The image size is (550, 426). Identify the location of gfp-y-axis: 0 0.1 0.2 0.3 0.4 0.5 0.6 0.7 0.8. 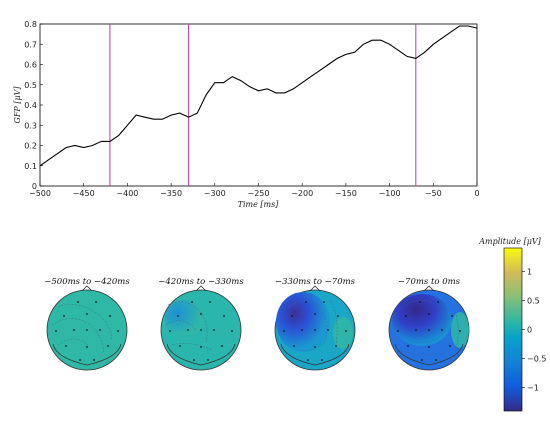
(33, 105).